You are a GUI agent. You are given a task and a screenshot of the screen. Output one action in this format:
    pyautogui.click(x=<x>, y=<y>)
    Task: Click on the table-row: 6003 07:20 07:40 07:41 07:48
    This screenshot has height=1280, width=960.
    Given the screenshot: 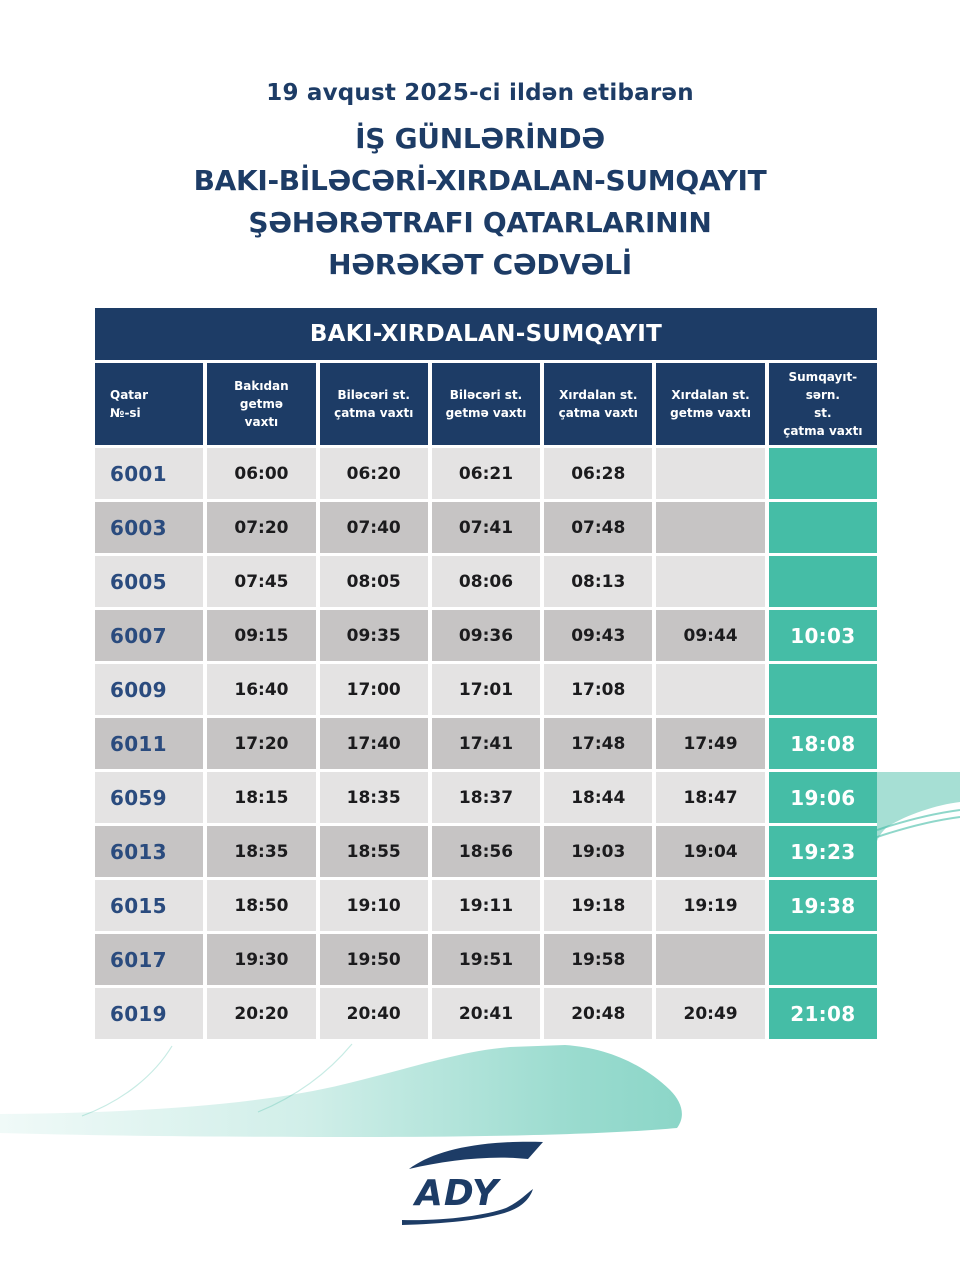 What is the action you would take?
    pyautogui.click(x=486, y=527)
    